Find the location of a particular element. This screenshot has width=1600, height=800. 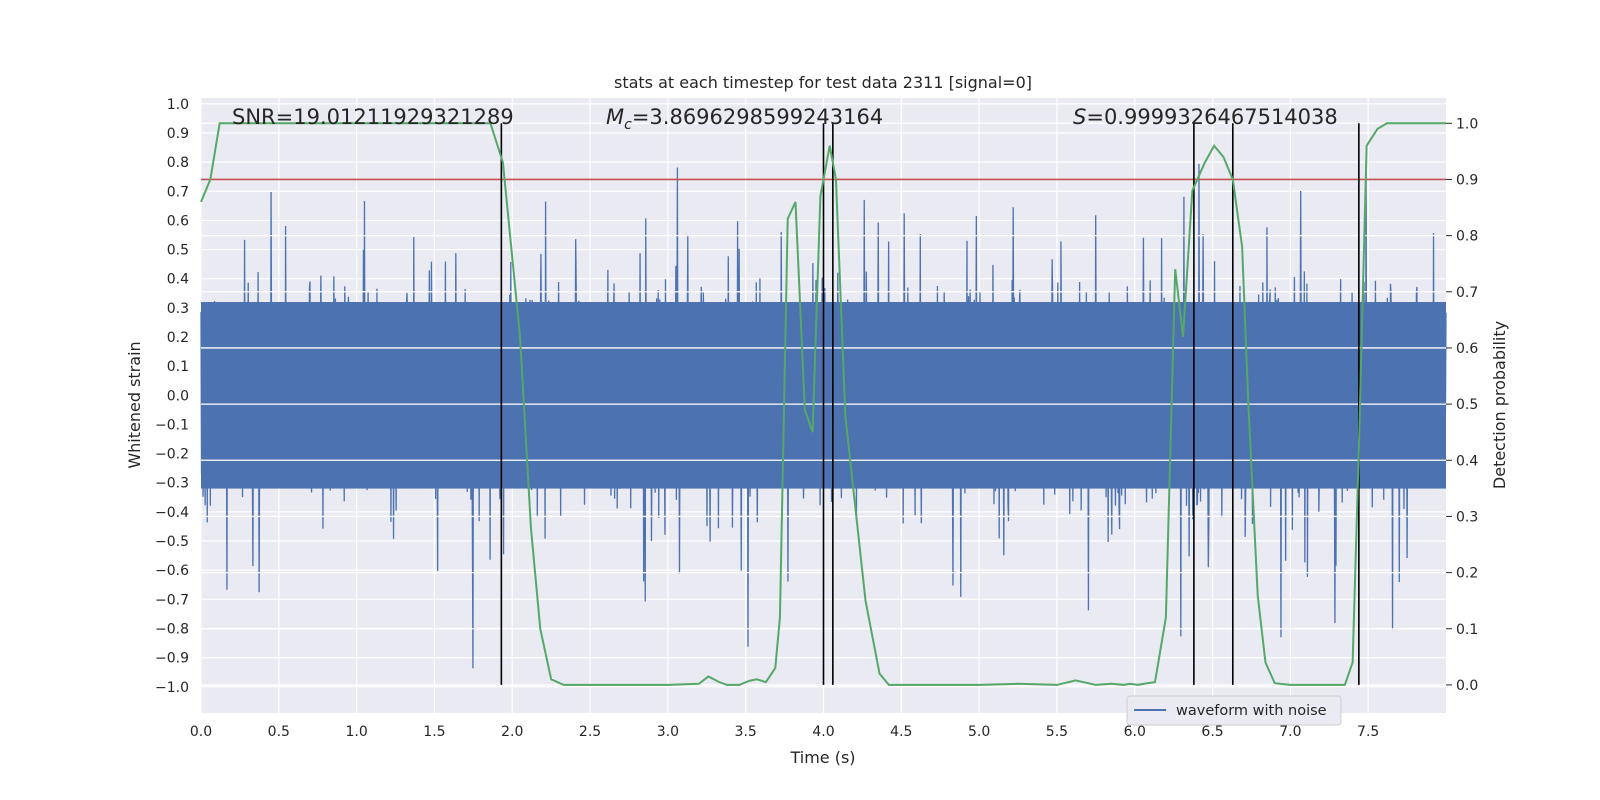

x-tick-label: 2.5 is located at coordinates (590, 732).